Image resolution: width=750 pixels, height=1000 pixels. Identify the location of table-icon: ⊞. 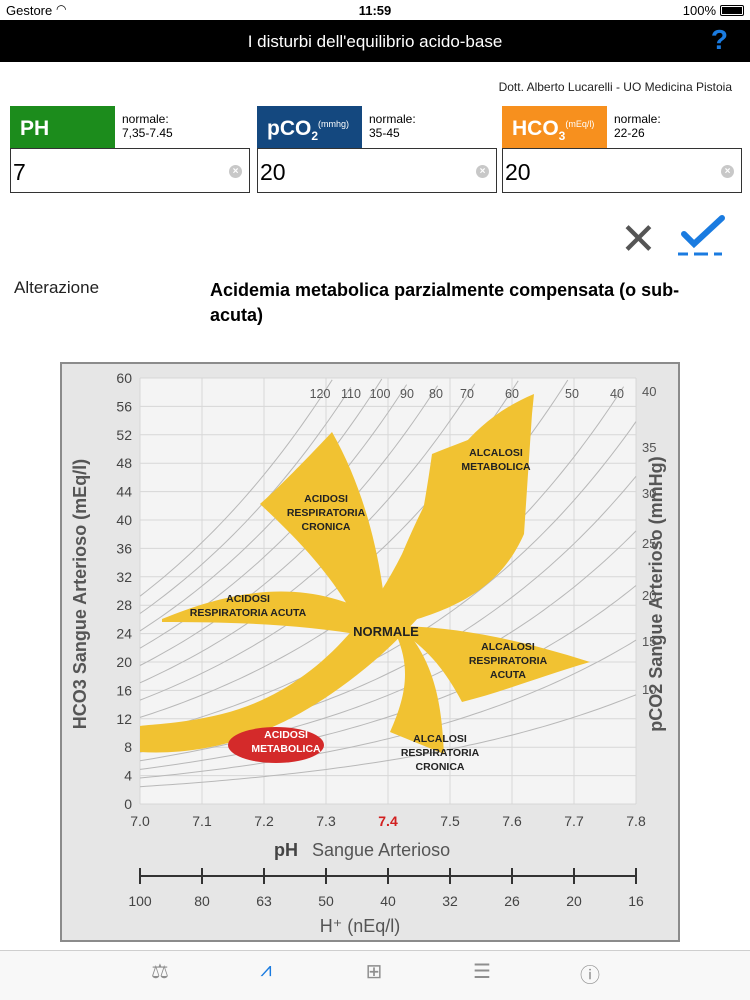
(374, 972).